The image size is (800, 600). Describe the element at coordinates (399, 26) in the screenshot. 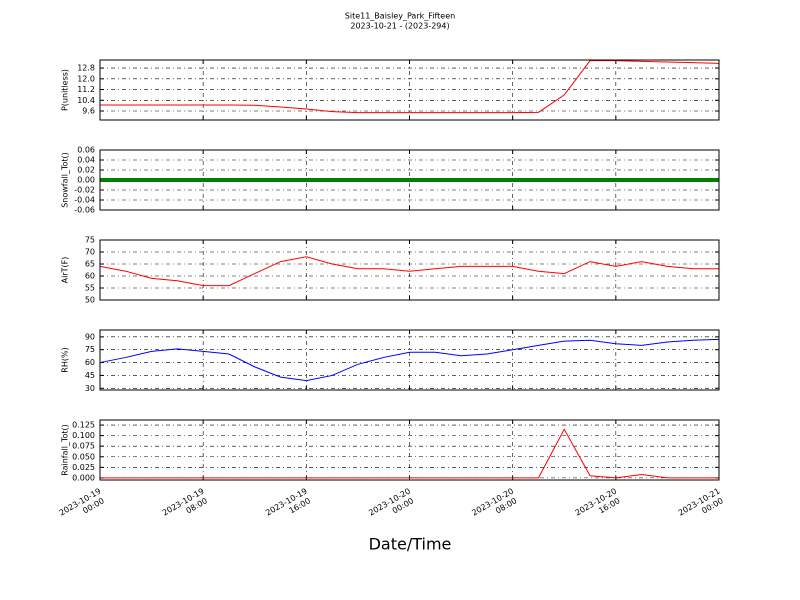

I see `subtitle: 2023-10-21 - (2023-294)` at that location.